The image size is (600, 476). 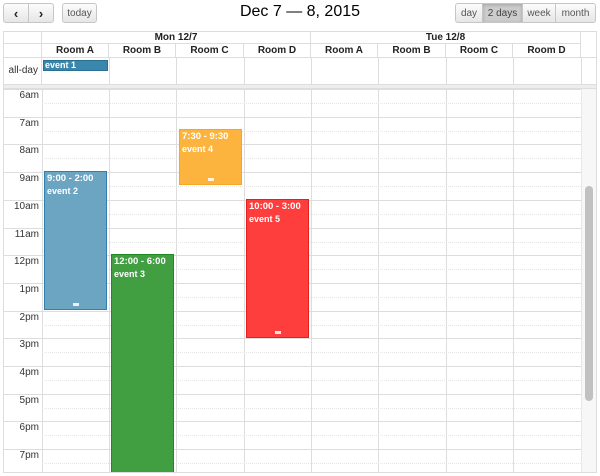 What do you see at coordinates (26, 234) in the screenshot?
I see `time-label: 11am` at bounding box center [26, 234].